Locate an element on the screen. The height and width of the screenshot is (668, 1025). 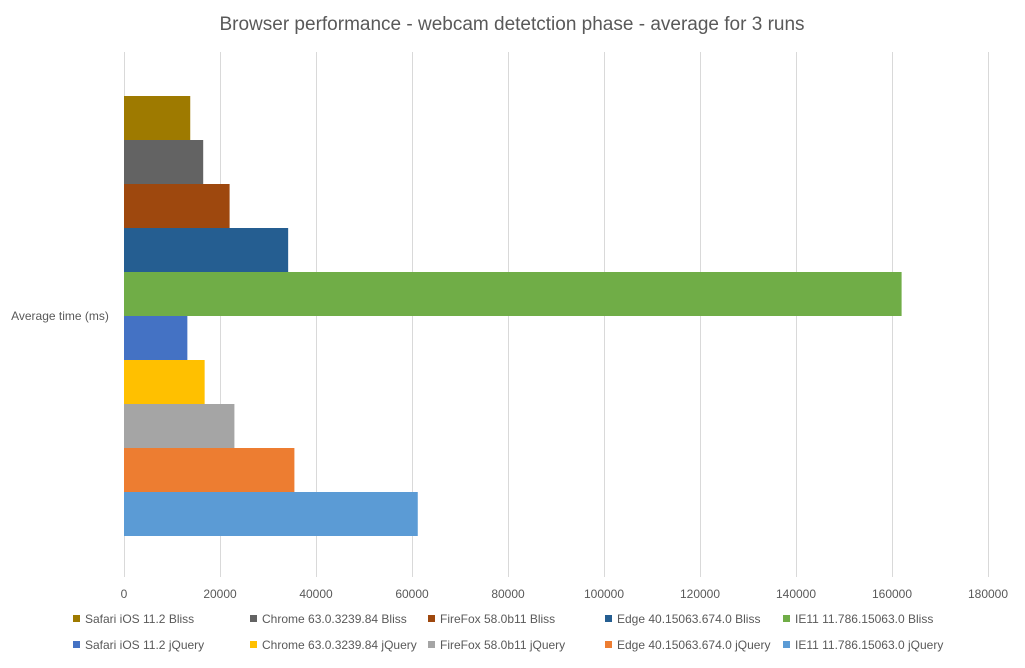
x-tick-label-8: 160000 is located at coordinates (892, 594).